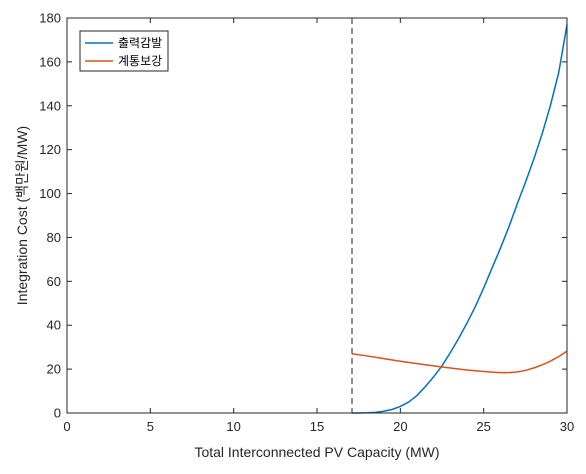  I want to click on x-tick-label: 10, so click(233, 426).